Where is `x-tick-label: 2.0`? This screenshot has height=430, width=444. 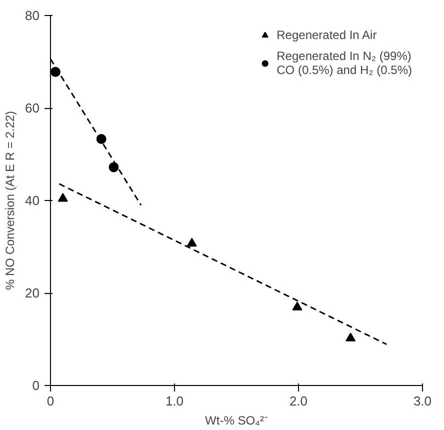 x-tick-label: 2.0 is located at coordinates (298, 401).